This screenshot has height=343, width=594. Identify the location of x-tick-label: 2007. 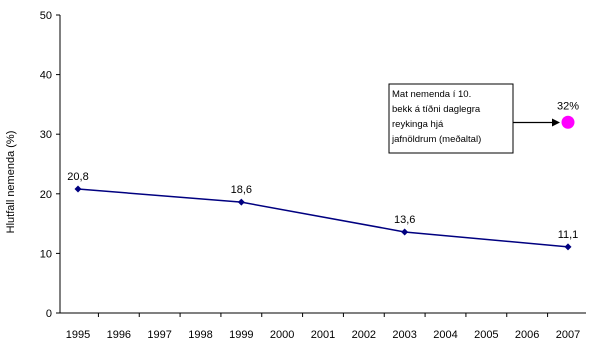
(568, 335).